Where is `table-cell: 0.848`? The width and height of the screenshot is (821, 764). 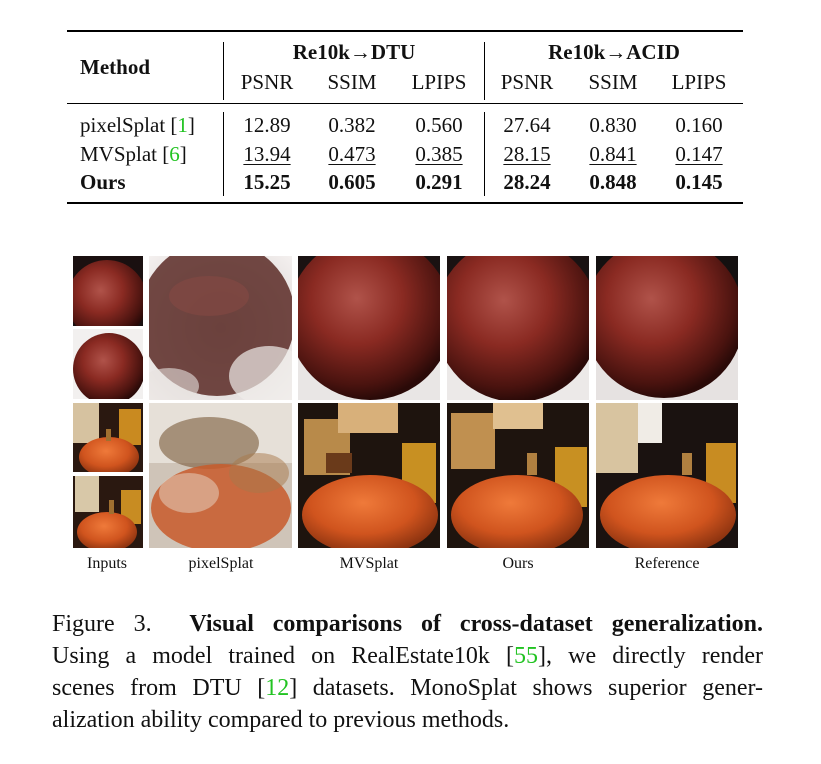 table-cell: 0.848 is located at coordinates (613, 182).